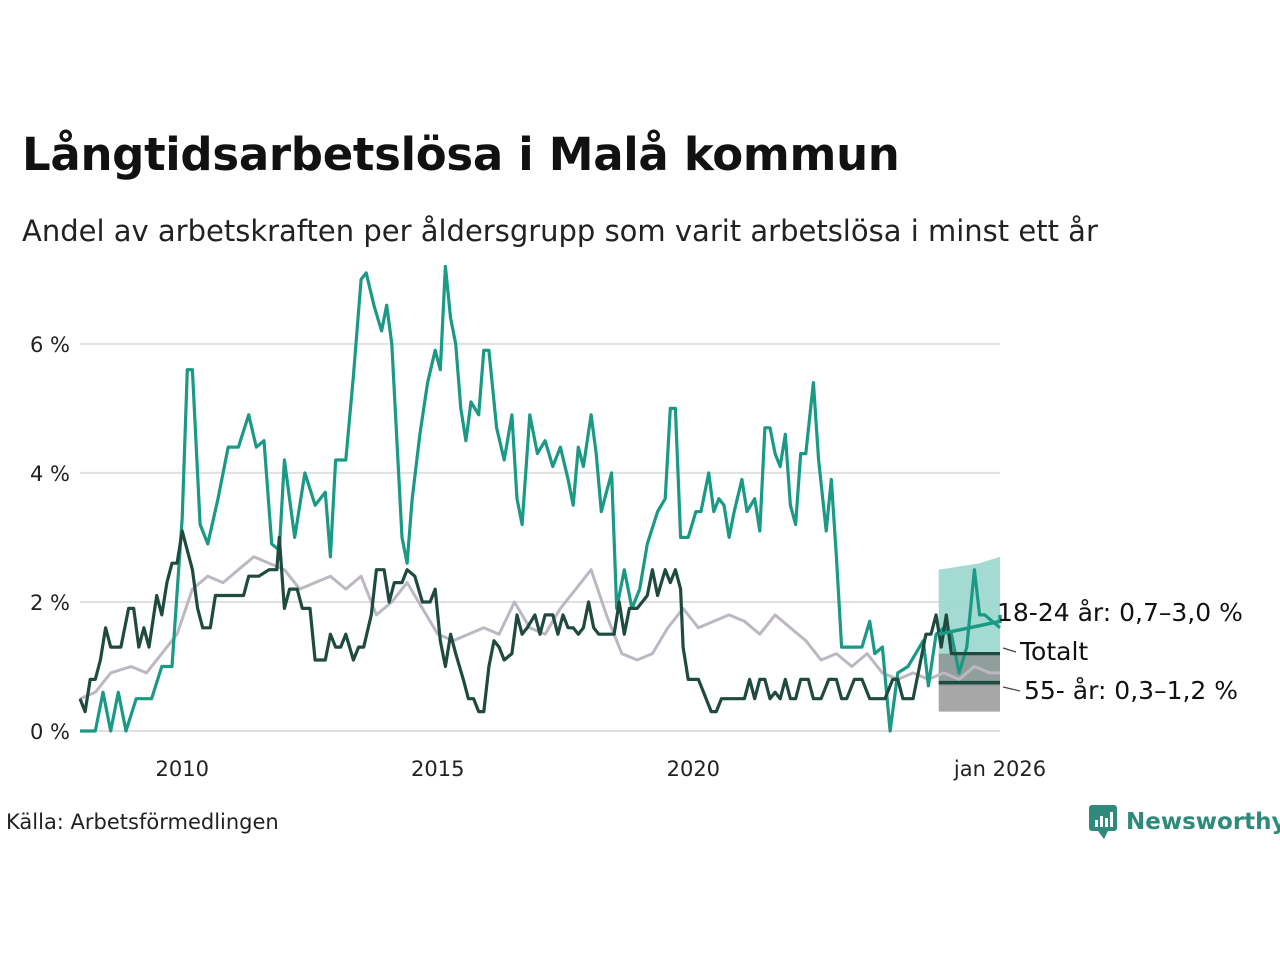  I want to click on x-tick-label: jan 2026, so click(999, 769).